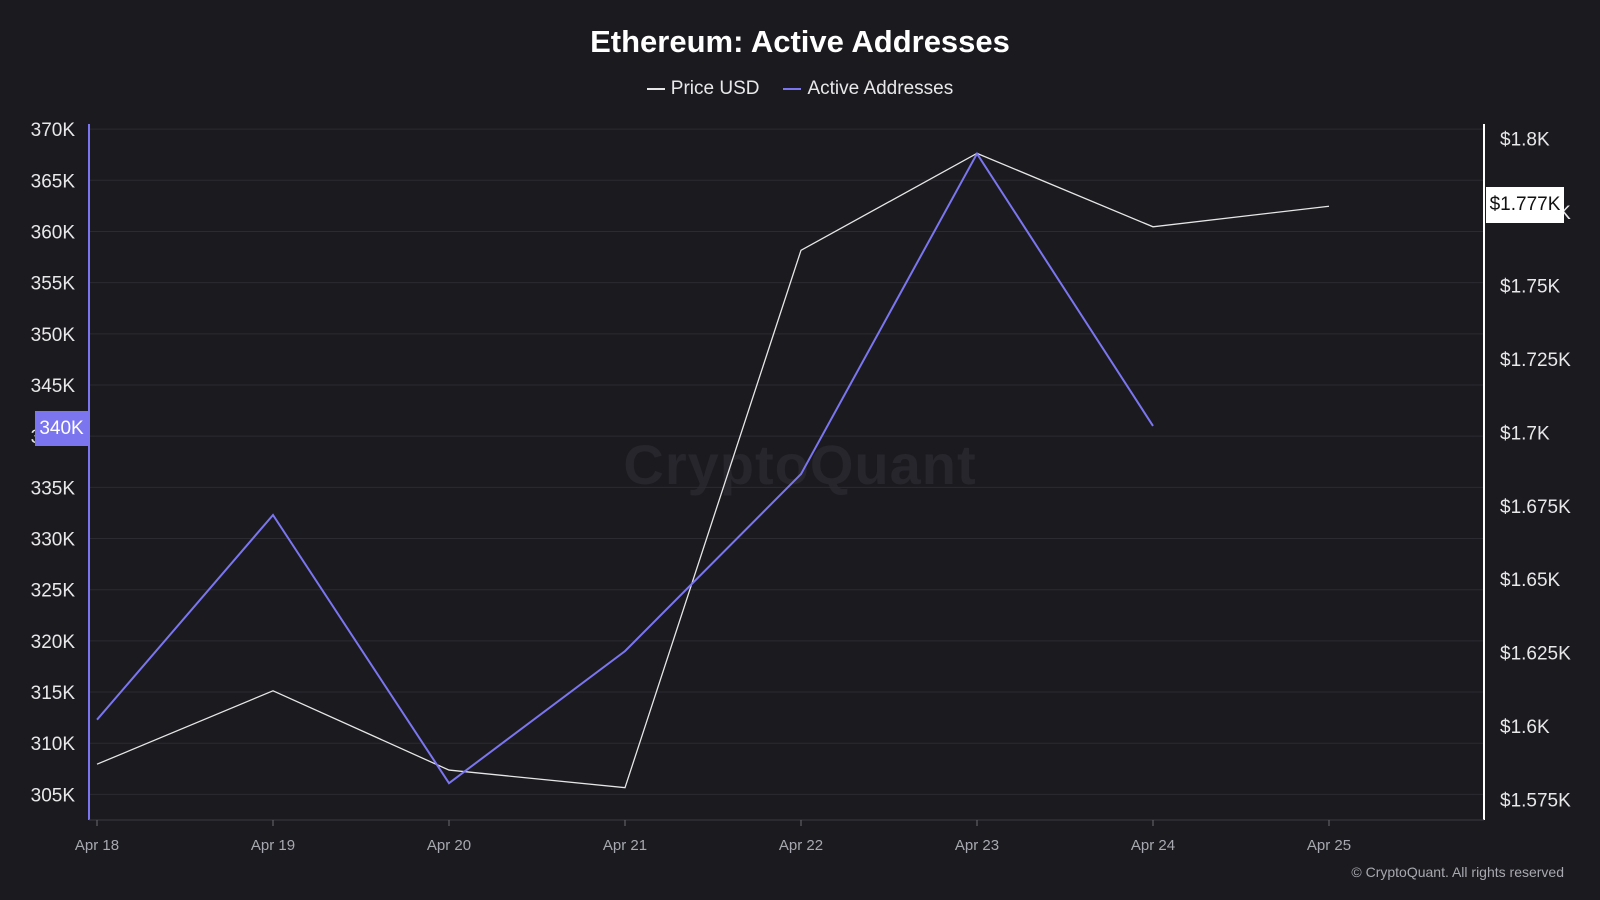 This screenshot has height=900, width=1600. I want to click on chart-legend: Price USD Active Addresses, so click(800, 89).